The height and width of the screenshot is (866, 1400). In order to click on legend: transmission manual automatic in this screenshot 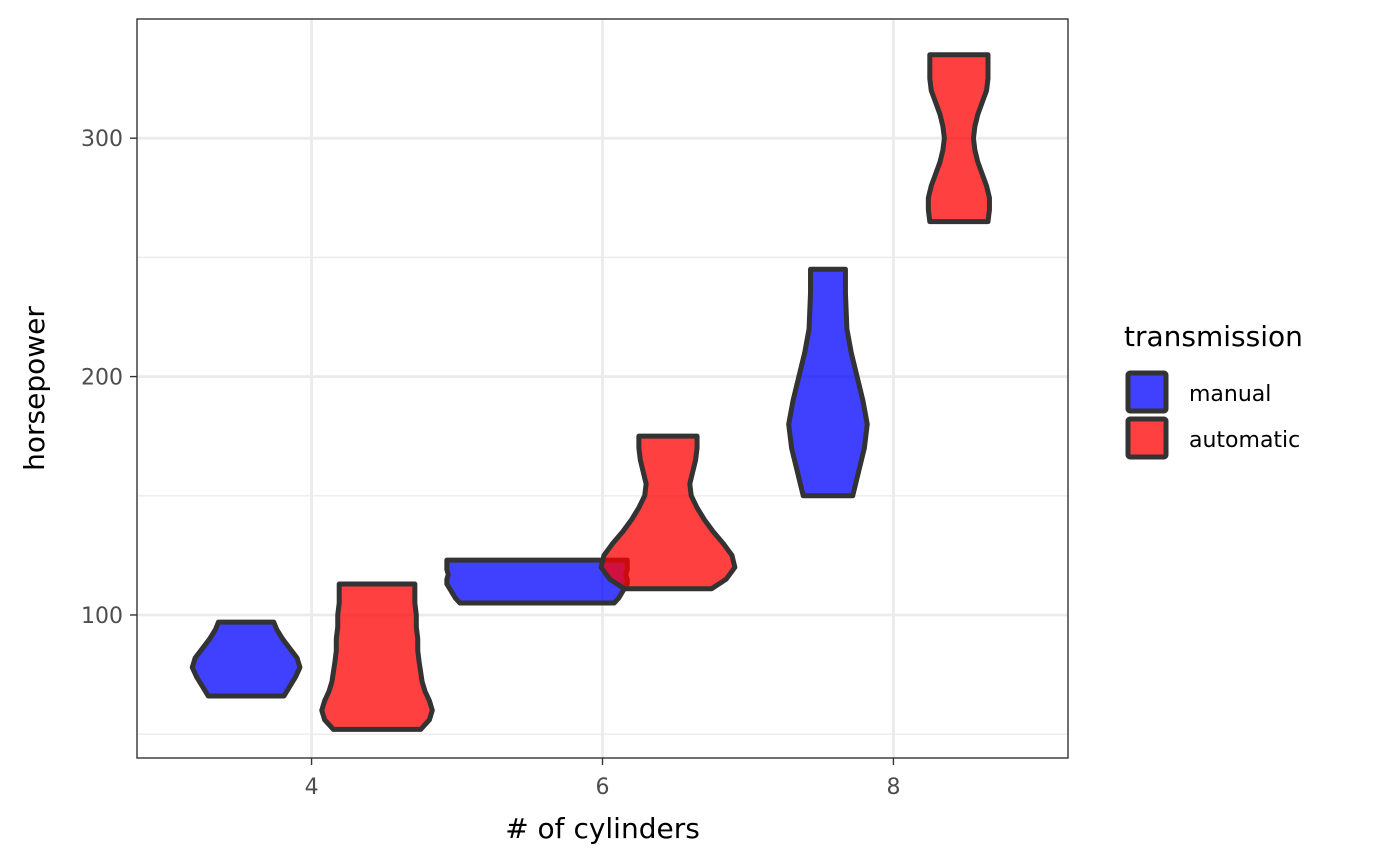, I will do `click(1213, 390)`.